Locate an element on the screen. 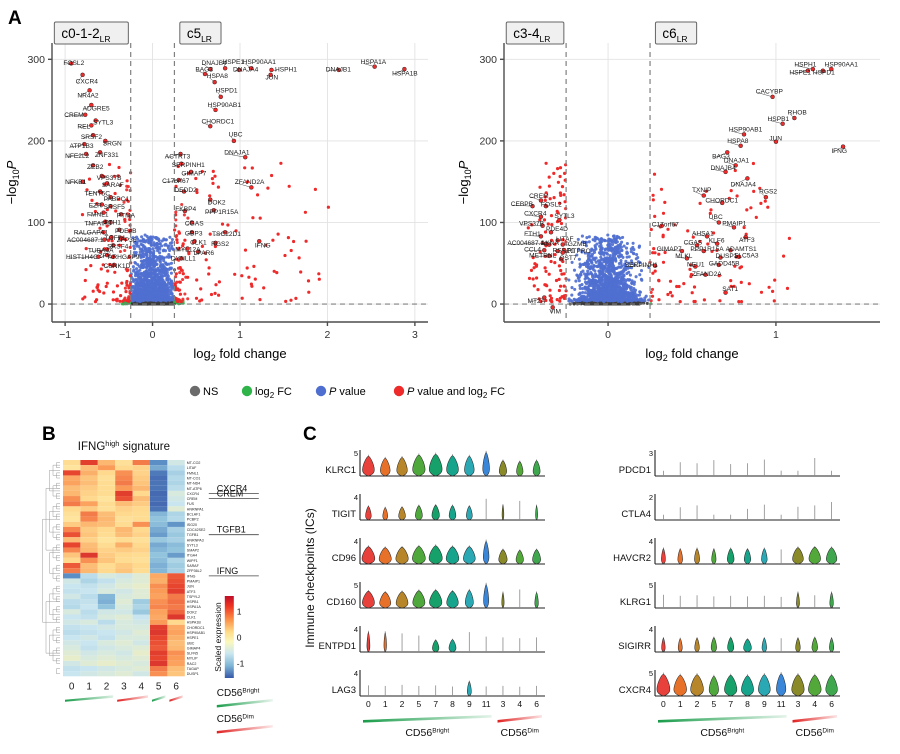 This screenshot has height=754, width=900. svg-text: ZNF331 is located at coordinates (107, 155).